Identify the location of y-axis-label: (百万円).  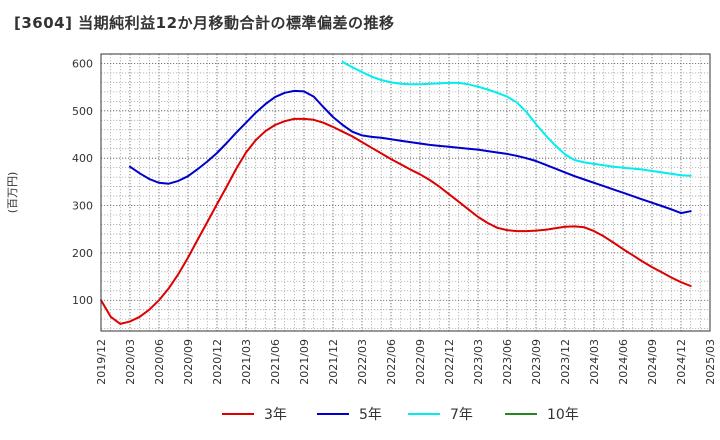
(12, 193).